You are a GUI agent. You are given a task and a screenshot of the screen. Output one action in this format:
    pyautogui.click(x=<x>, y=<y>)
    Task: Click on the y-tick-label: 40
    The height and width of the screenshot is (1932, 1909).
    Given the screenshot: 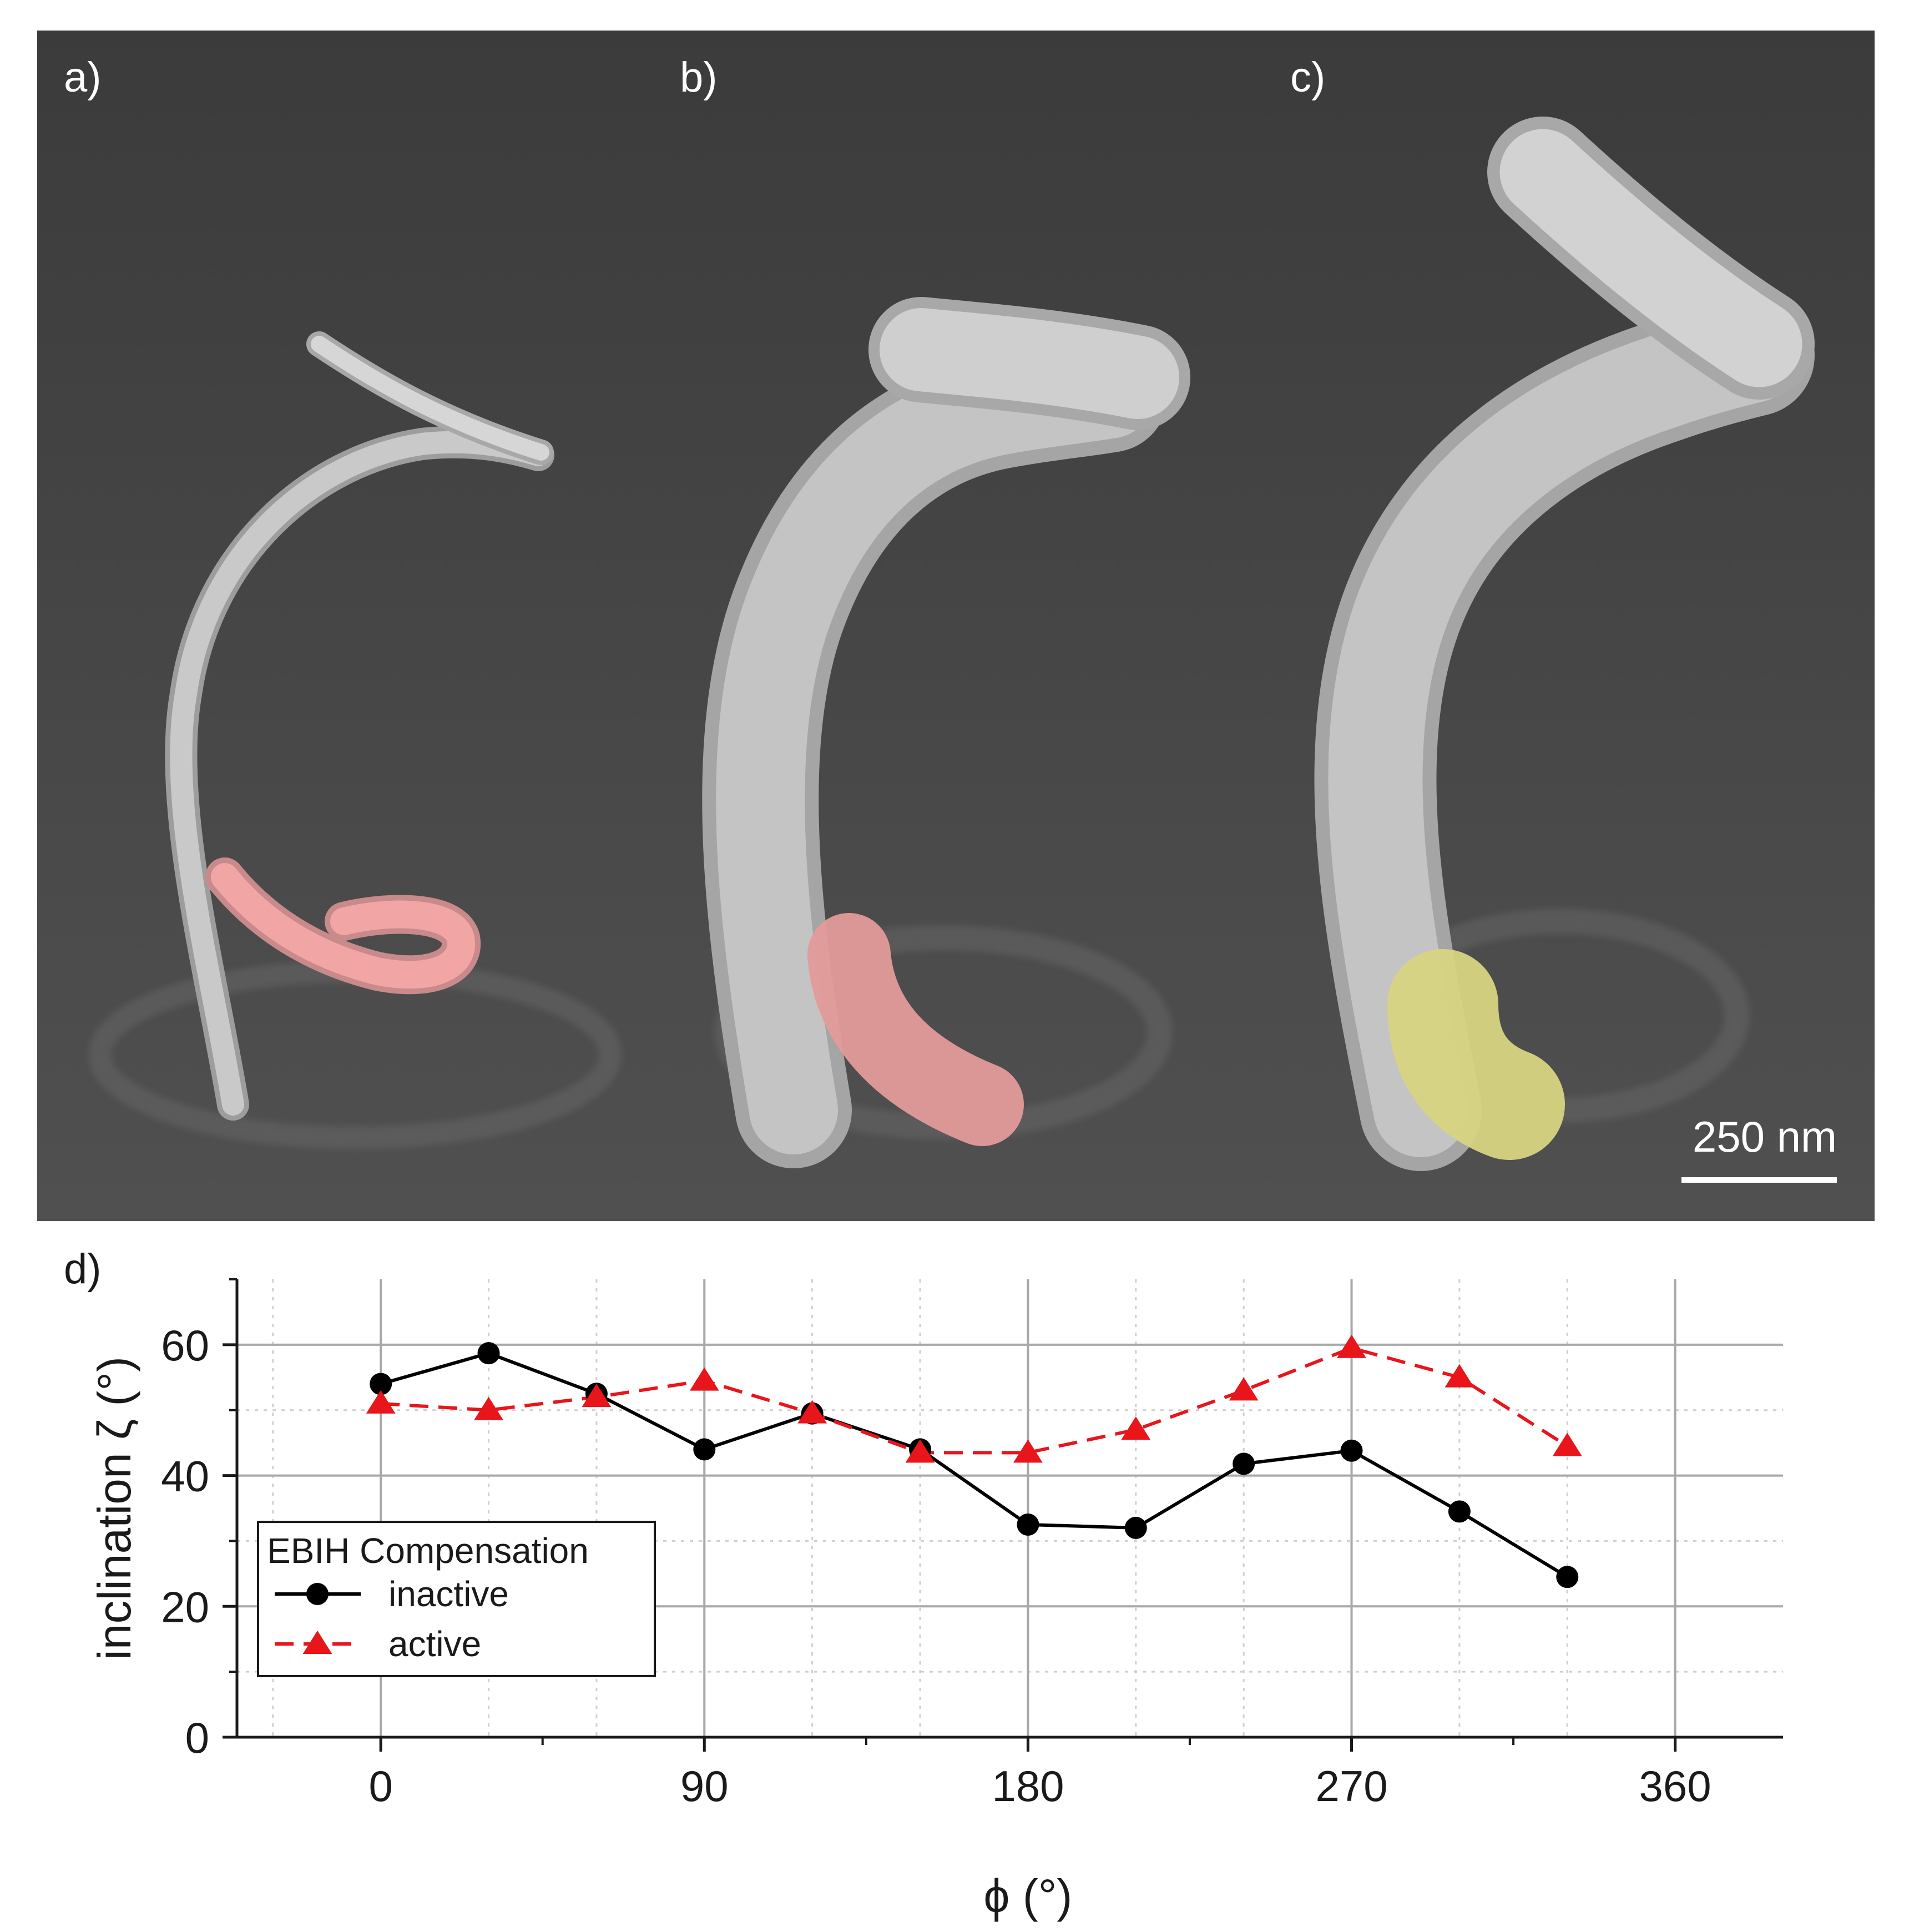 What is the action you would take?
    pyautogui.click(x=185, y=1476)
    